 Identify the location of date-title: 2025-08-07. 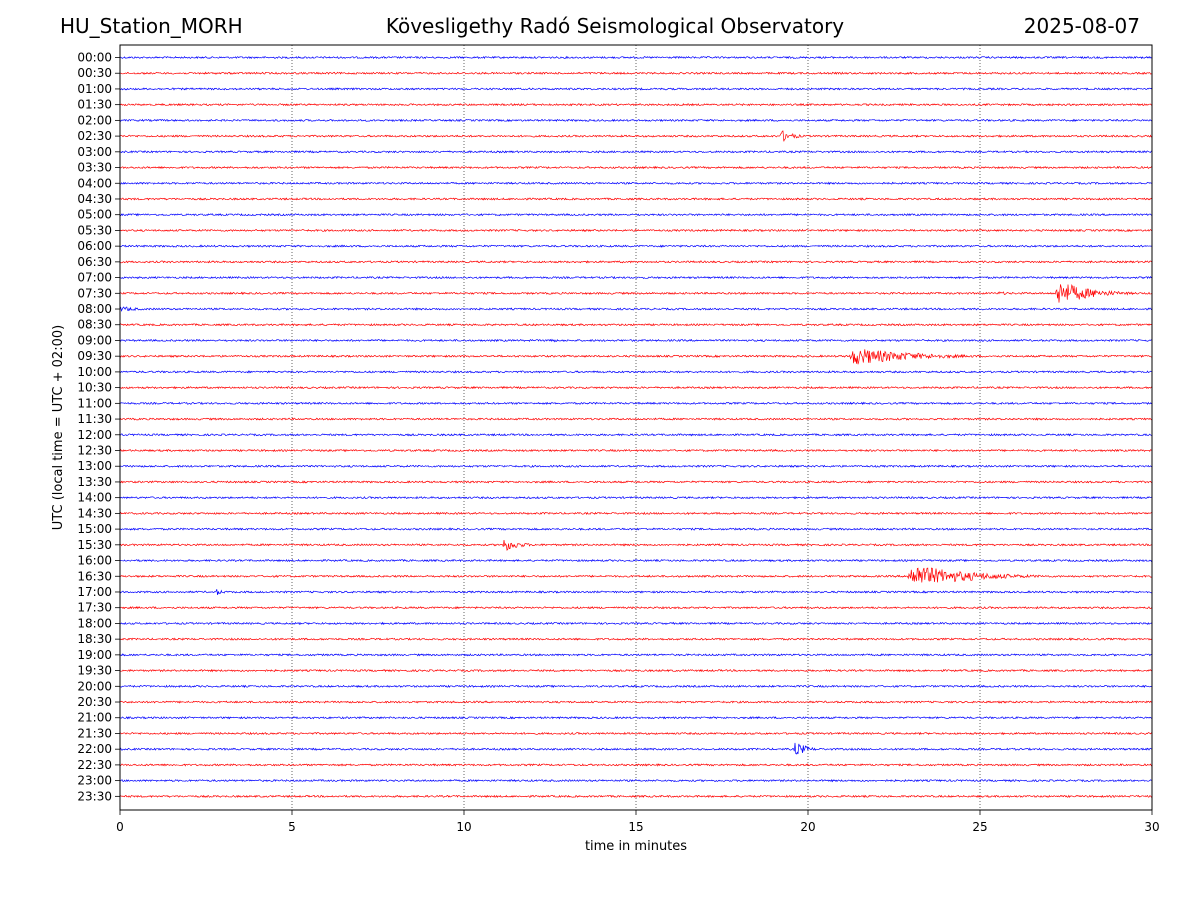
(1081, 26).